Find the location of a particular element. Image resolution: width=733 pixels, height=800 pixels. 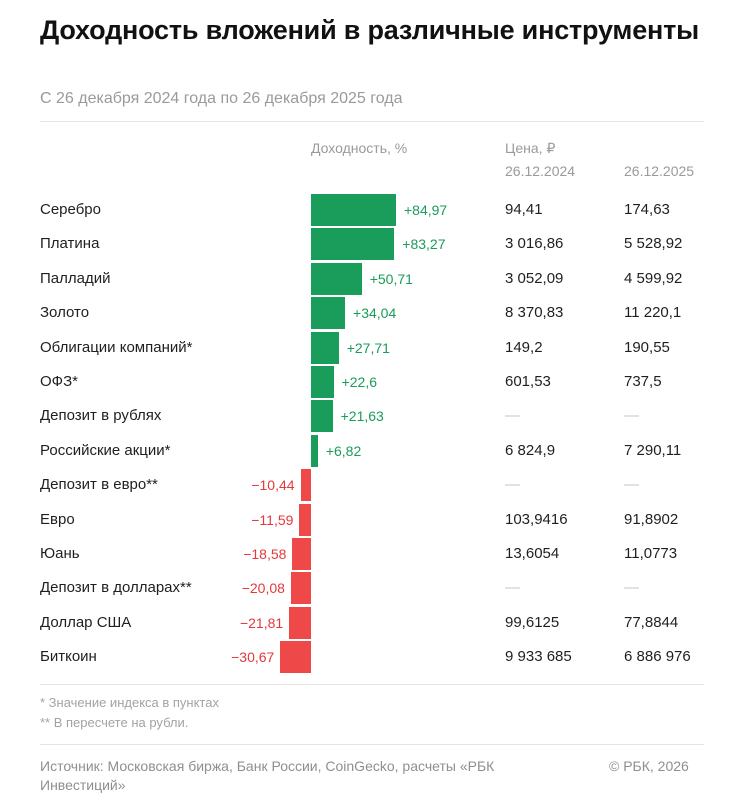

table-row: Депозит в рублях +21,63 — — is located at coordinates (366, 416).